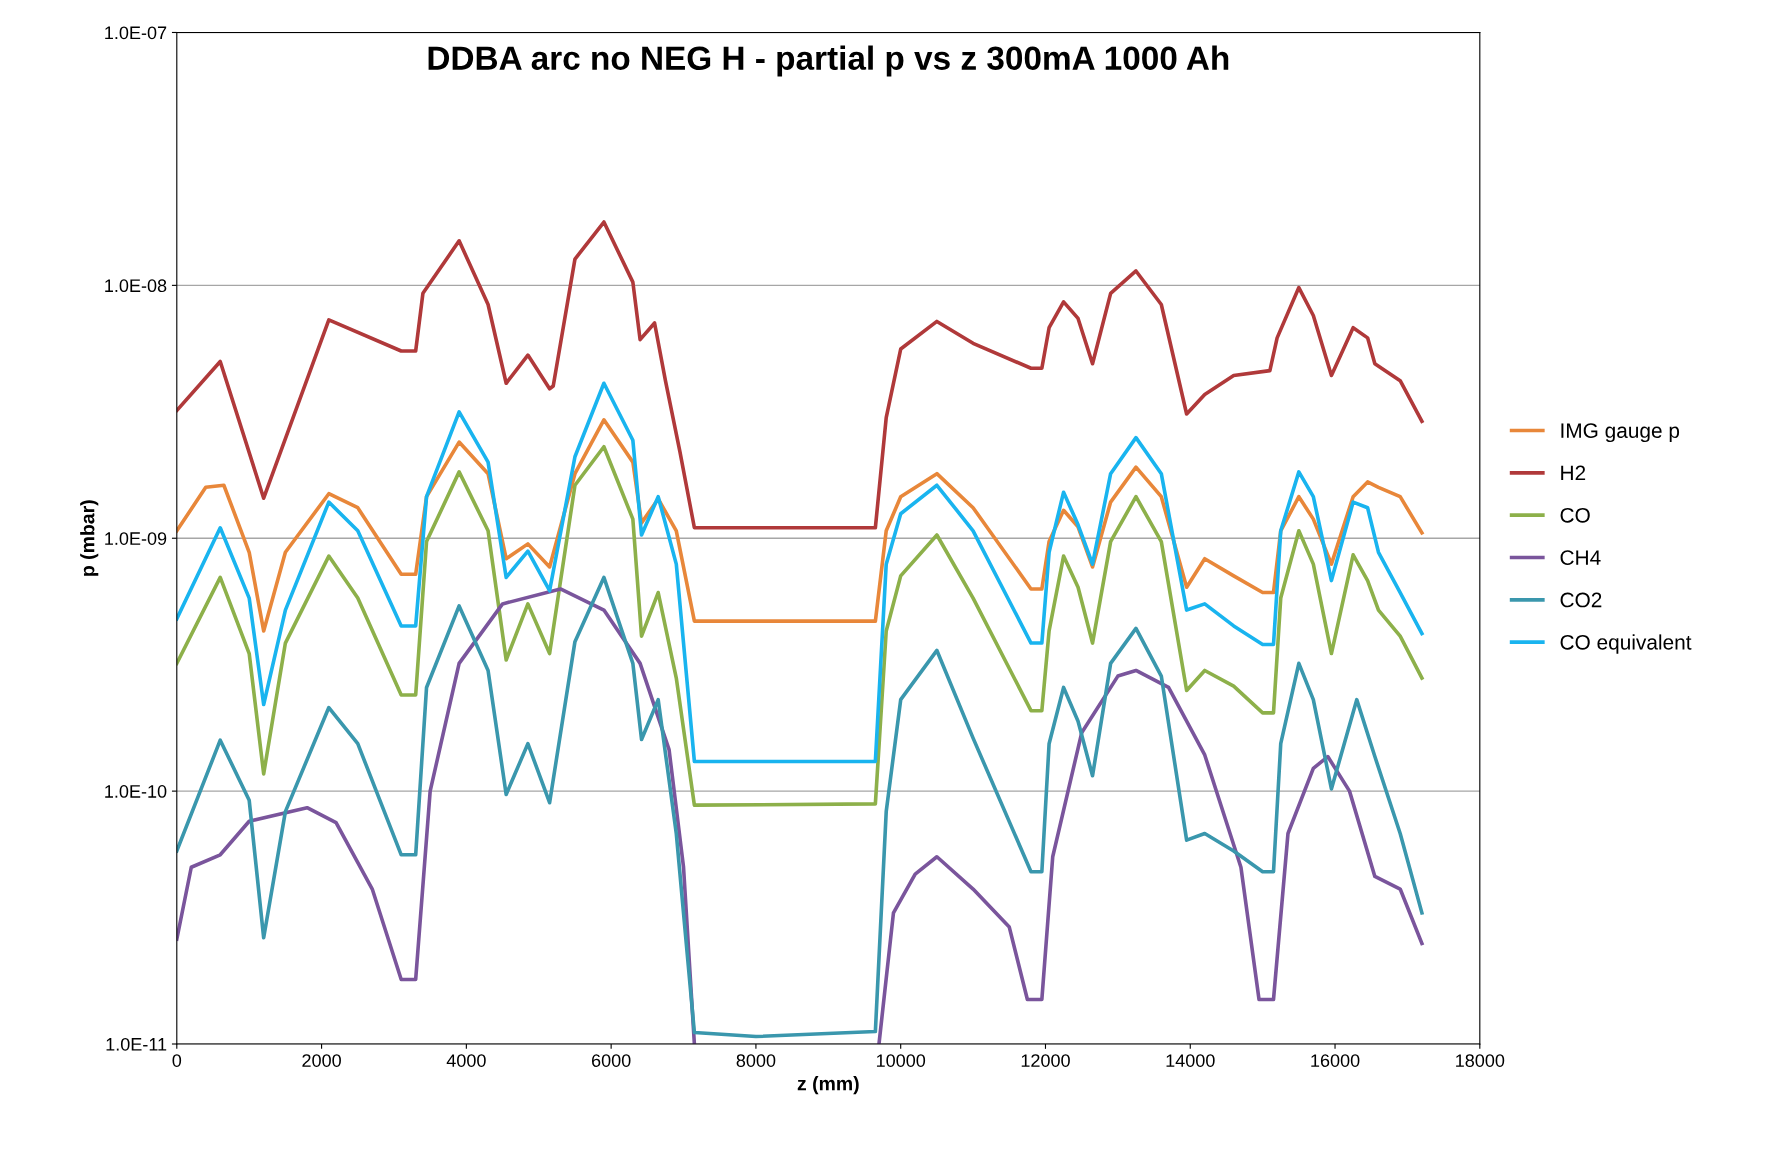 This screenshot has height=1160, width=1768. Describe the element at coordinates (136, 791) in the screenshot. I see `y-tick-label: 1.0E-10` at that location.